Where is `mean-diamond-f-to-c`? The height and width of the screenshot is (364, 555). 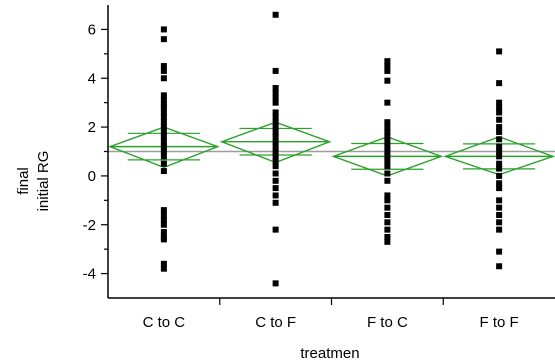 mean-diamond-f-to-c is located at coordinates (387, 156).